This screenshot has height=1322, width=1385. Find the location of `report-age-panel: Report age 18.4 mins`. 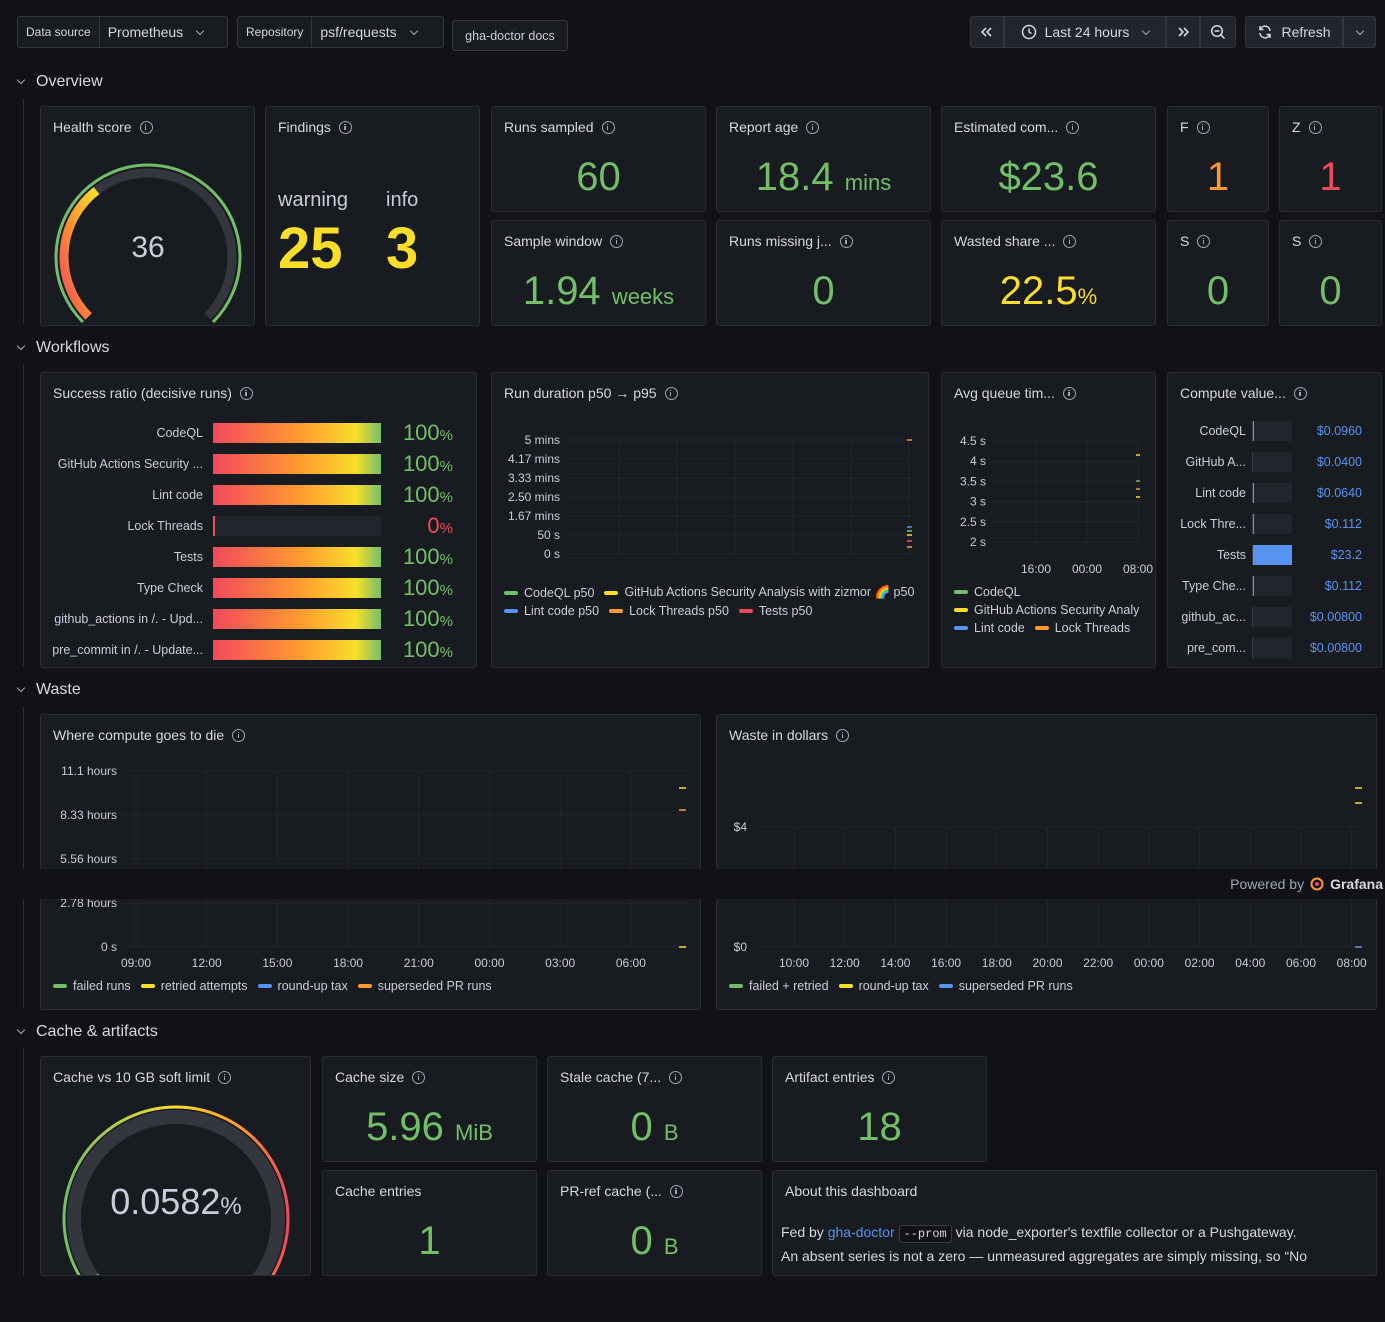

report-age-panel: Report age 18.4 mins is located at coordinates (823, 159).